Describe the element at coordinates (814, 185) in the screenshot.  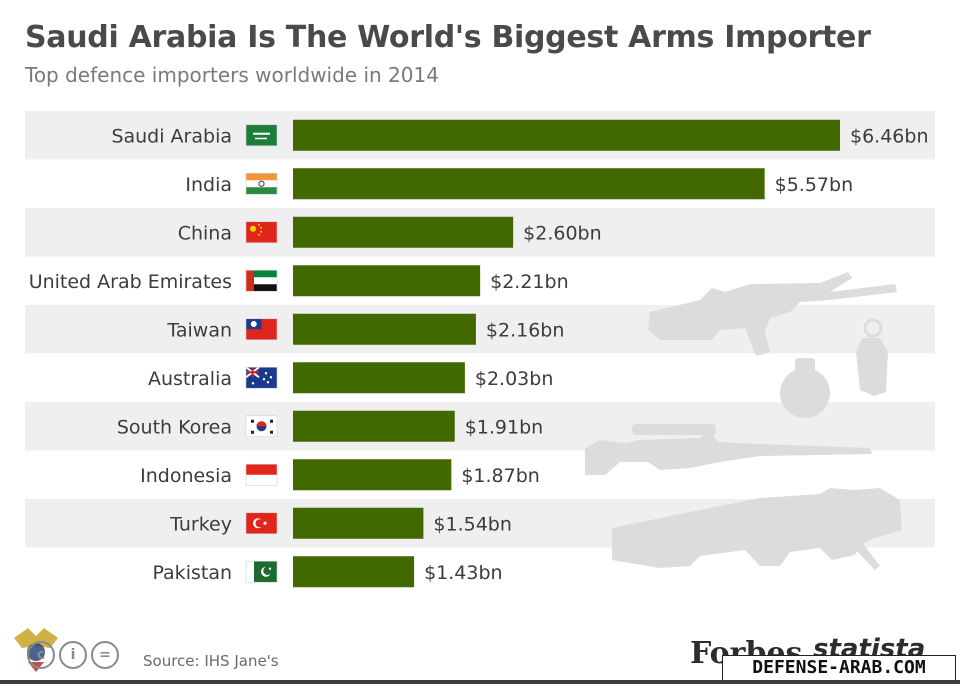
I see `value-label: $5.57bn` at that location.